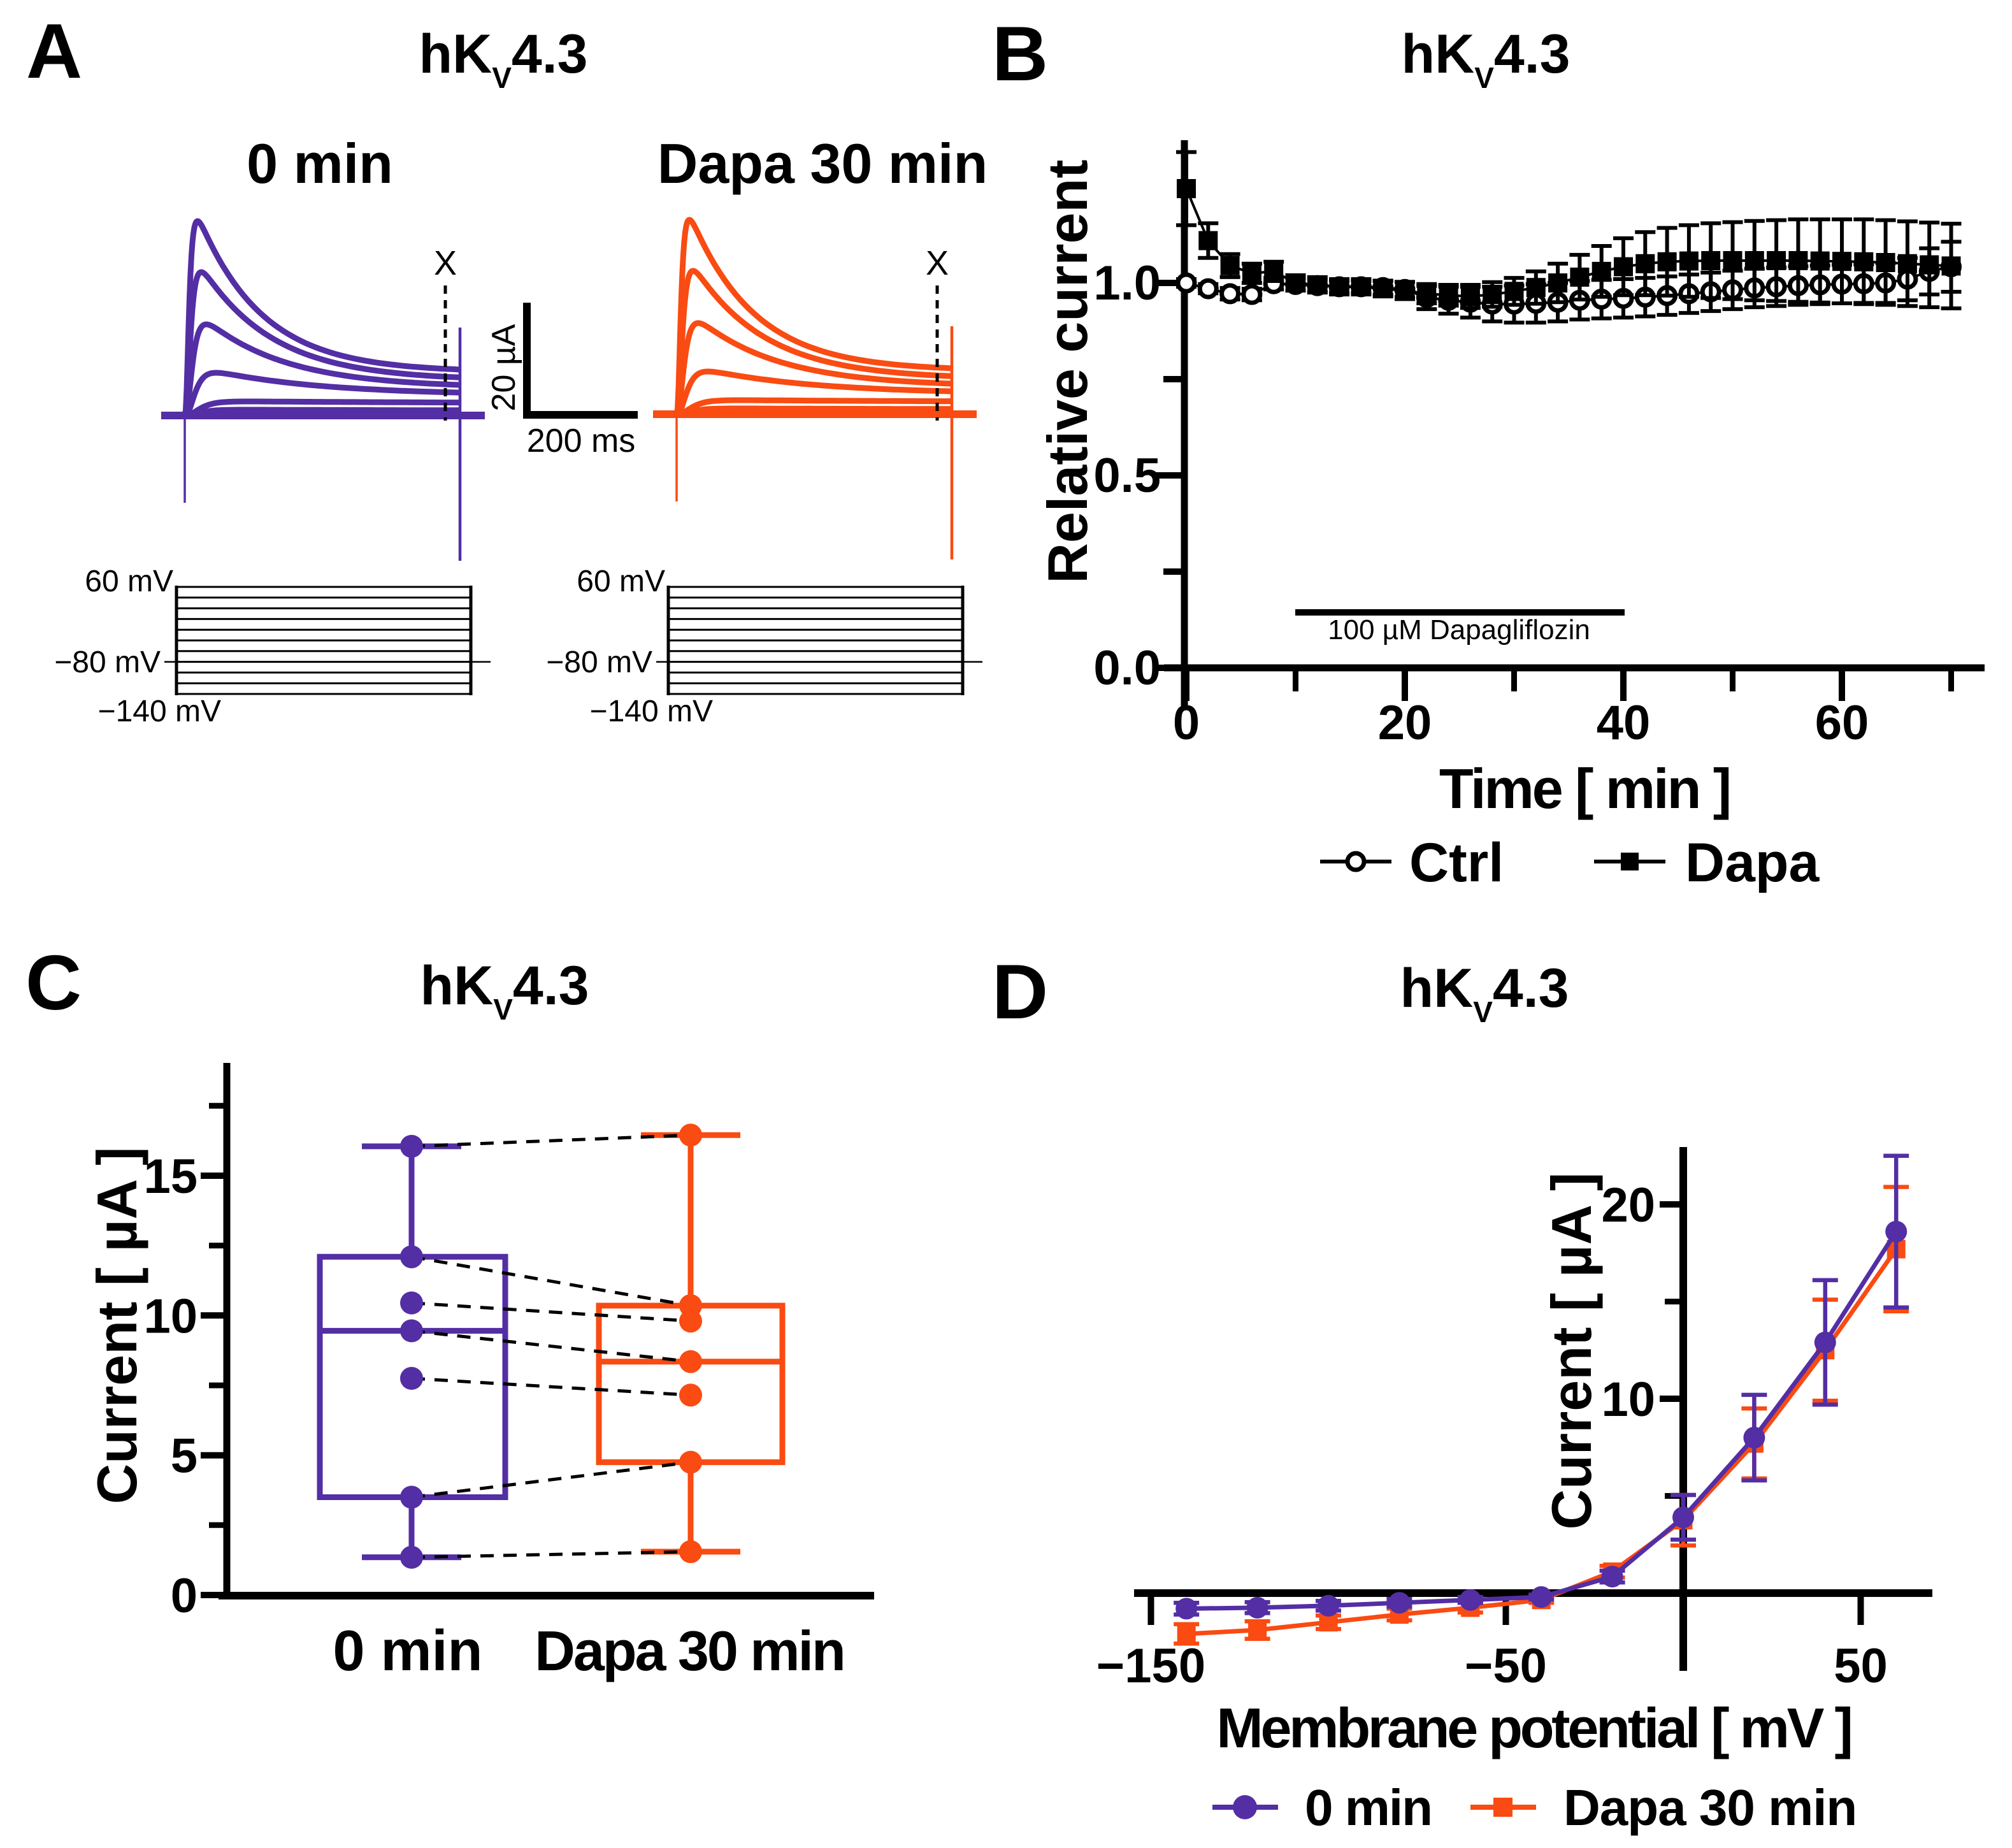  What do you see at coordinates (1127, 476) in the screenshot?
I see `svg-text: 0.5` at bounding box center [1127, 476].